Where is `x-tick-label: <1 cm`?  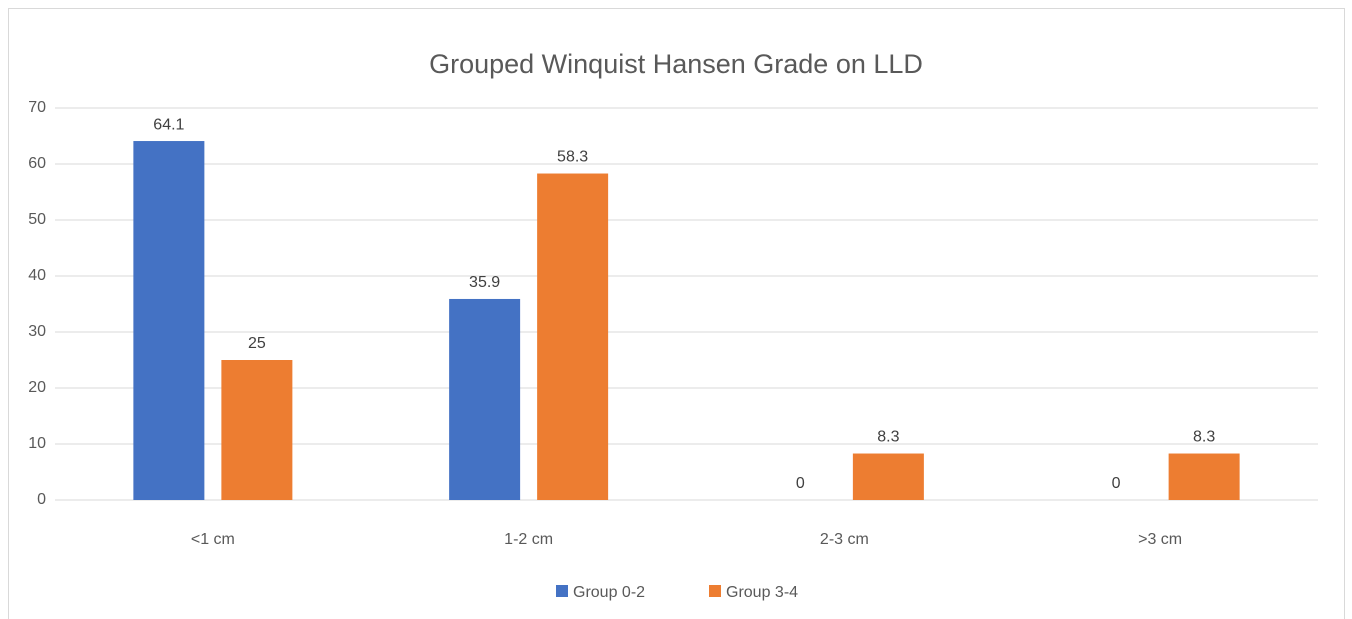 x-tick-label: <1 cm is located at coordinates (213, 539).